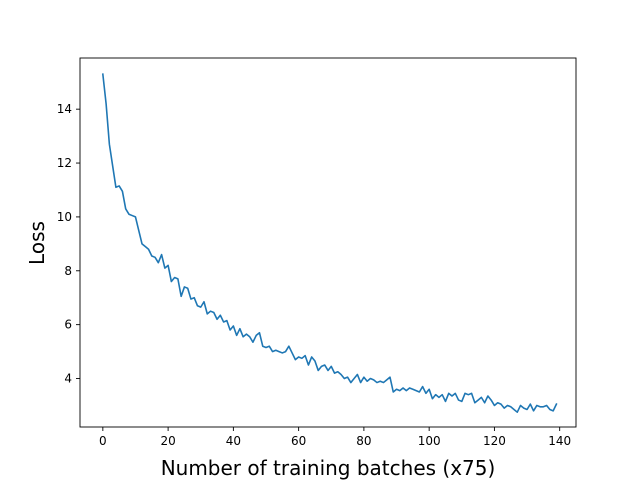 This screenshot has width=640, height=480. Describe the element at coordinates (429, 441) in the screenshot. I see `x-tick-label: 100` at that location.